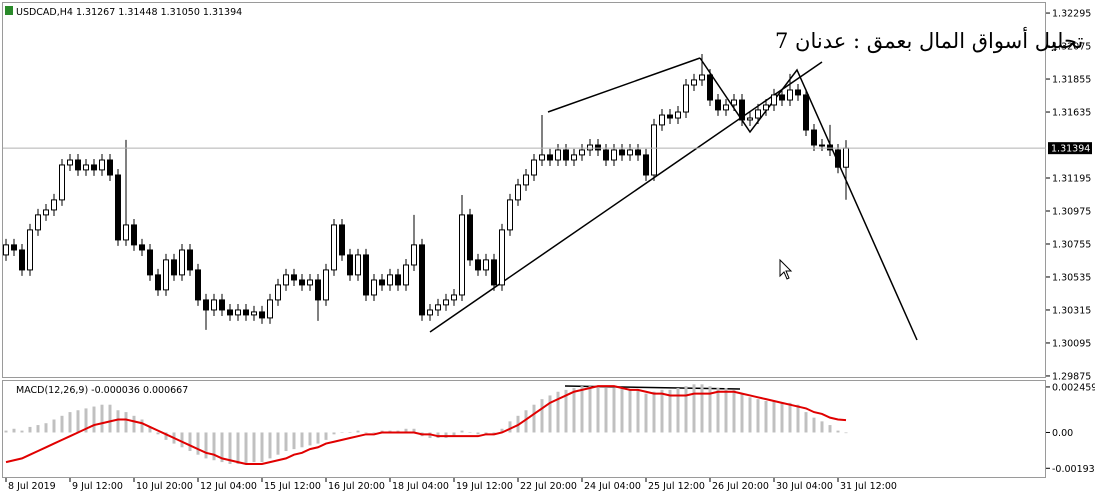  I want to click on macd-info: MACD(12,26,9) -0.000036 0.000667, so click(102, 390).